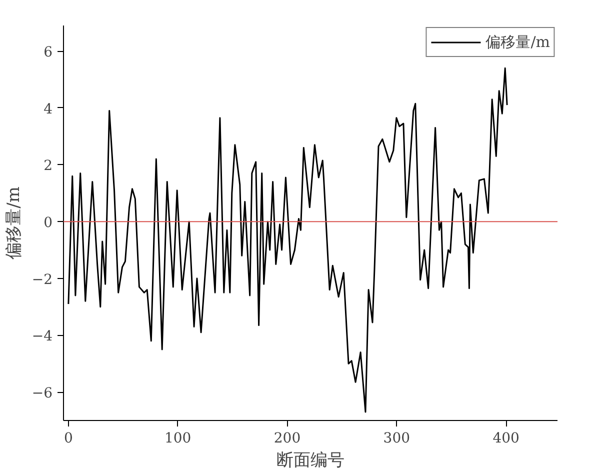  Describe the element at coordinates (287, 438) in the screenshot. I see `x-tick-label: 200` at that location.